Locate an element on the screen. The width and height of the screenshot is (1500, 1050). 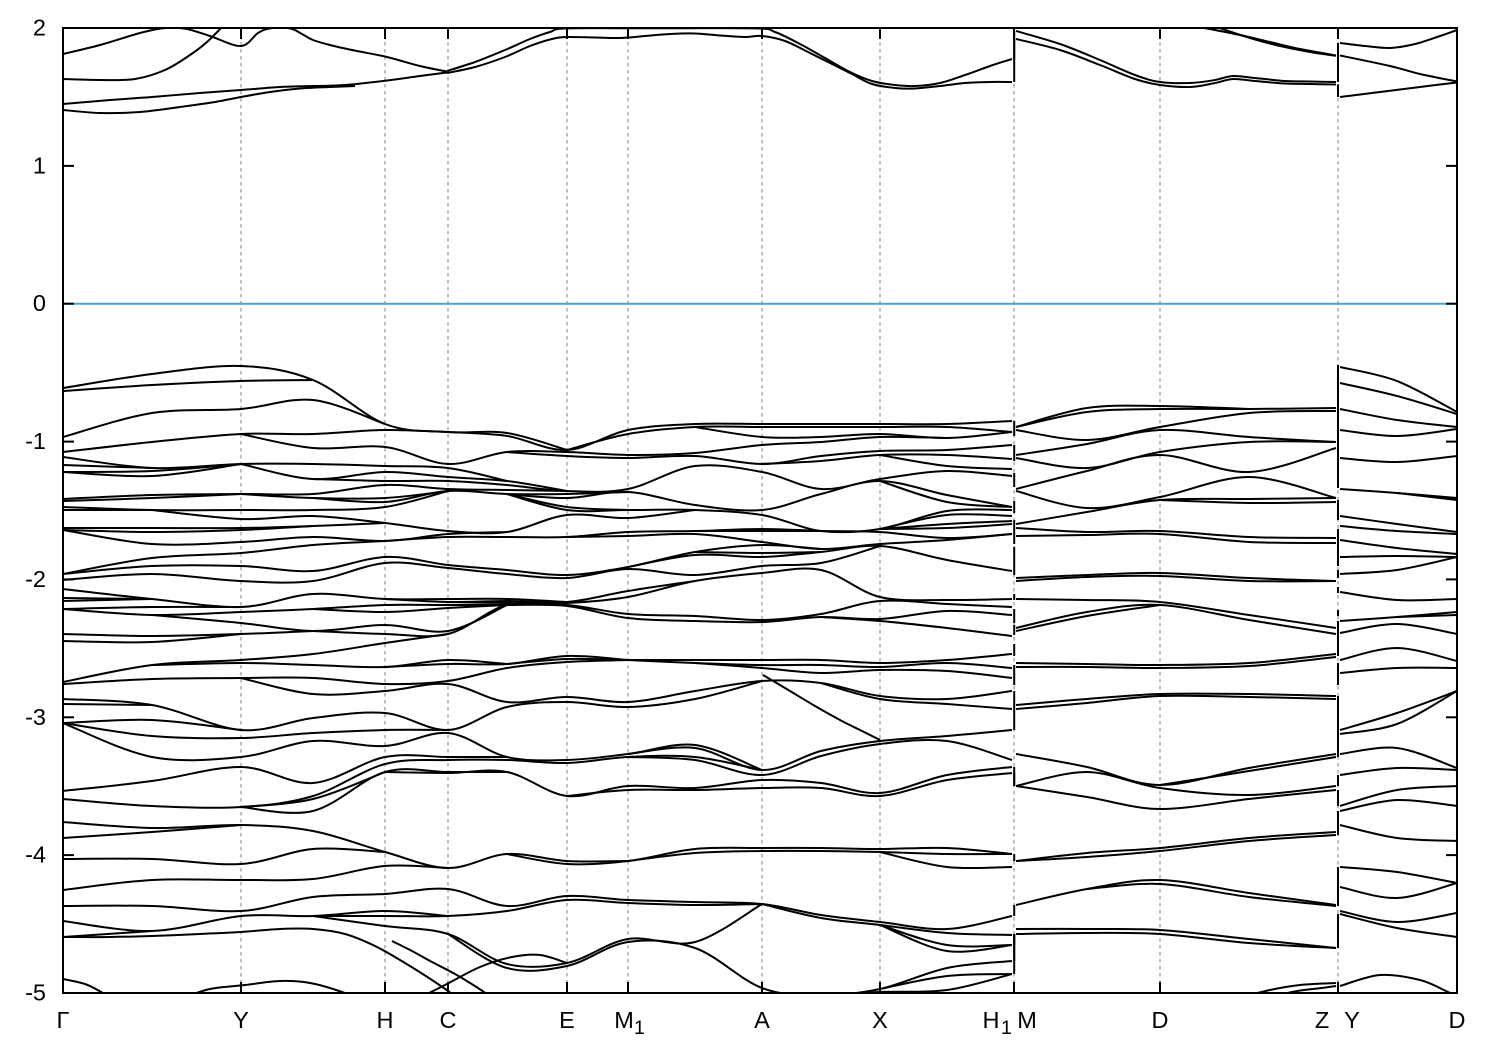
svg-text: -5 is located at coordinates (35, 993).